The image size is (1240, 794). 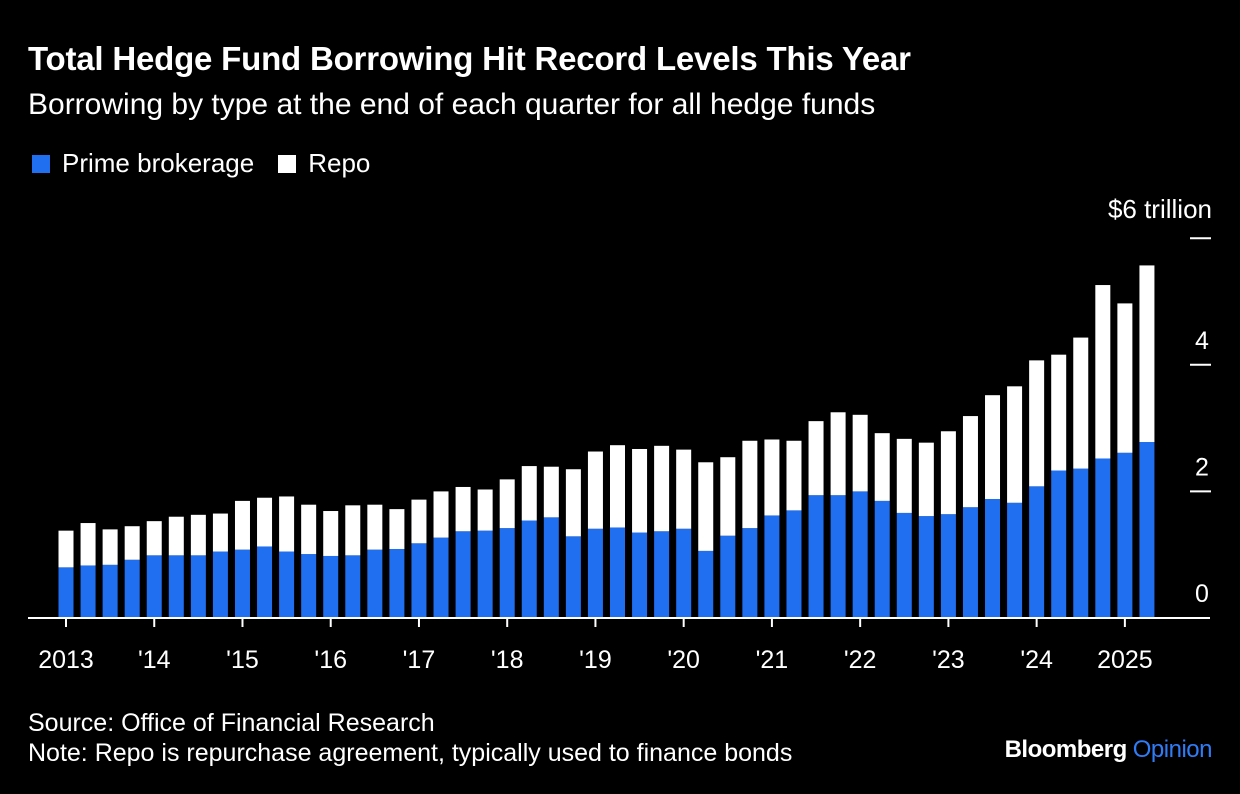 I want to click on x-tick-label: '19, so click(x=595, y=660).